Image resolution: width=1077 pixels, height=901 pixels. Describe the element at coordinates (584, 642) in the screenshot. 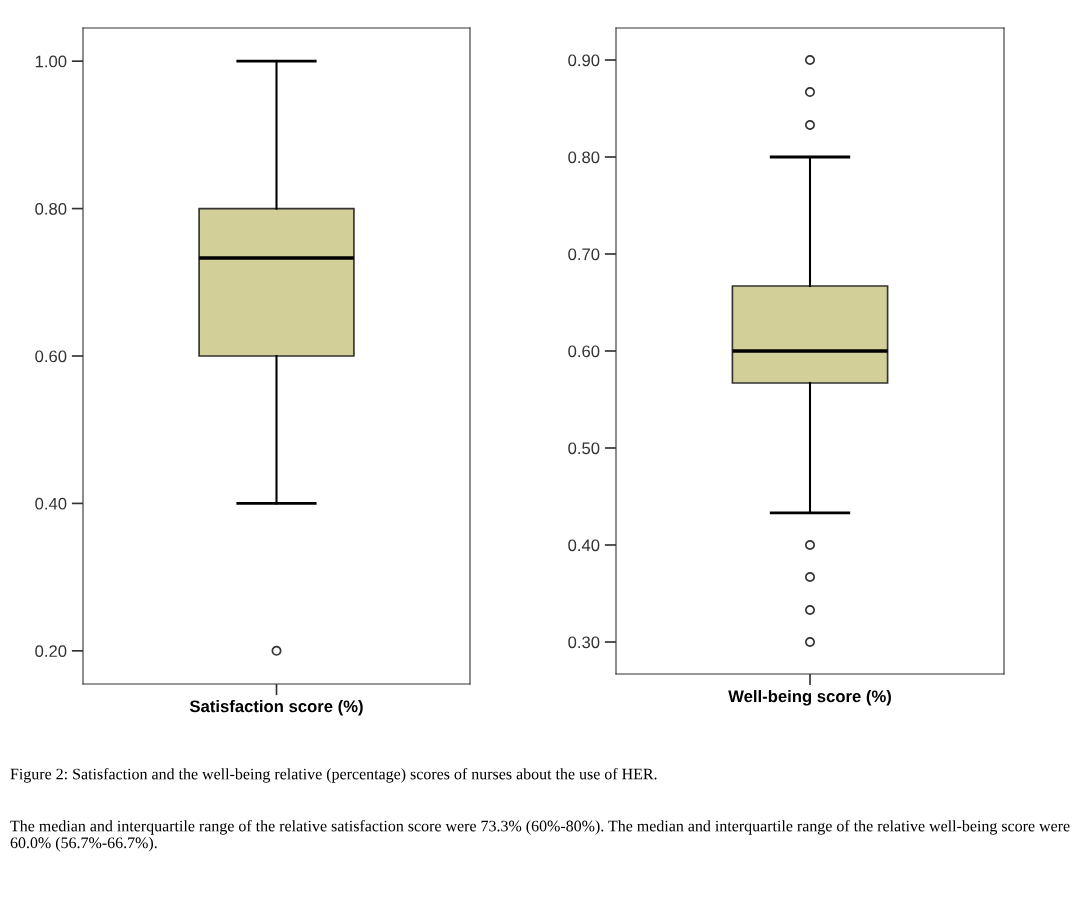

I see `y-tick-label: 0.30` at that location.